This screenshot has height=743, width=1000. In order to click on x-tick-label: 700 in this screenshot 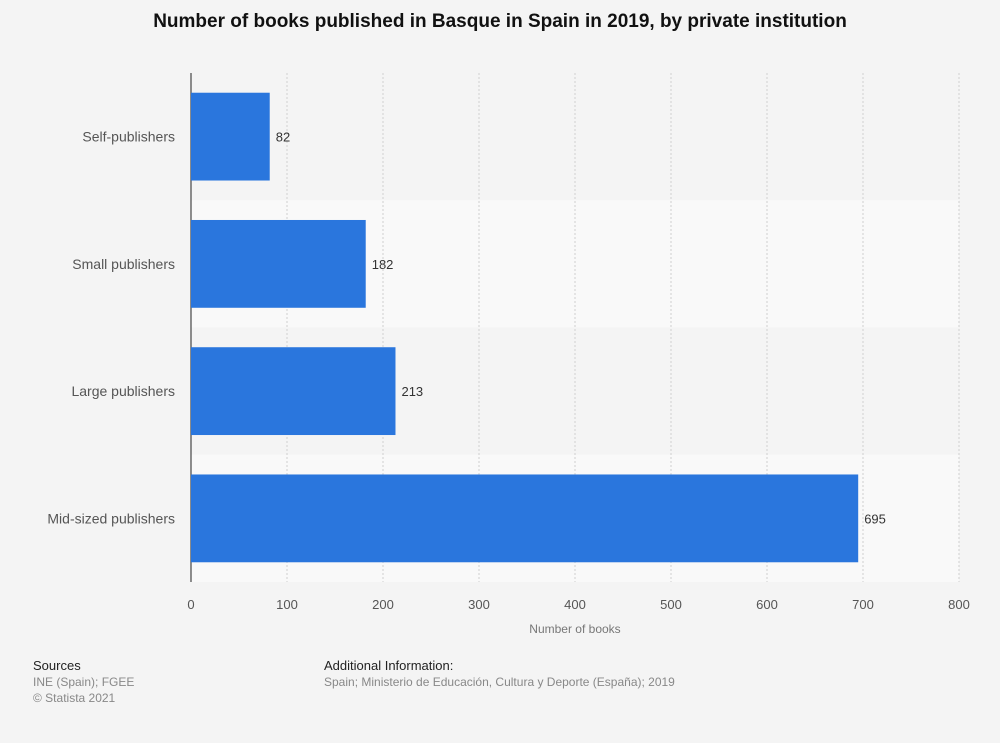, I will do `click(863, 604)`.